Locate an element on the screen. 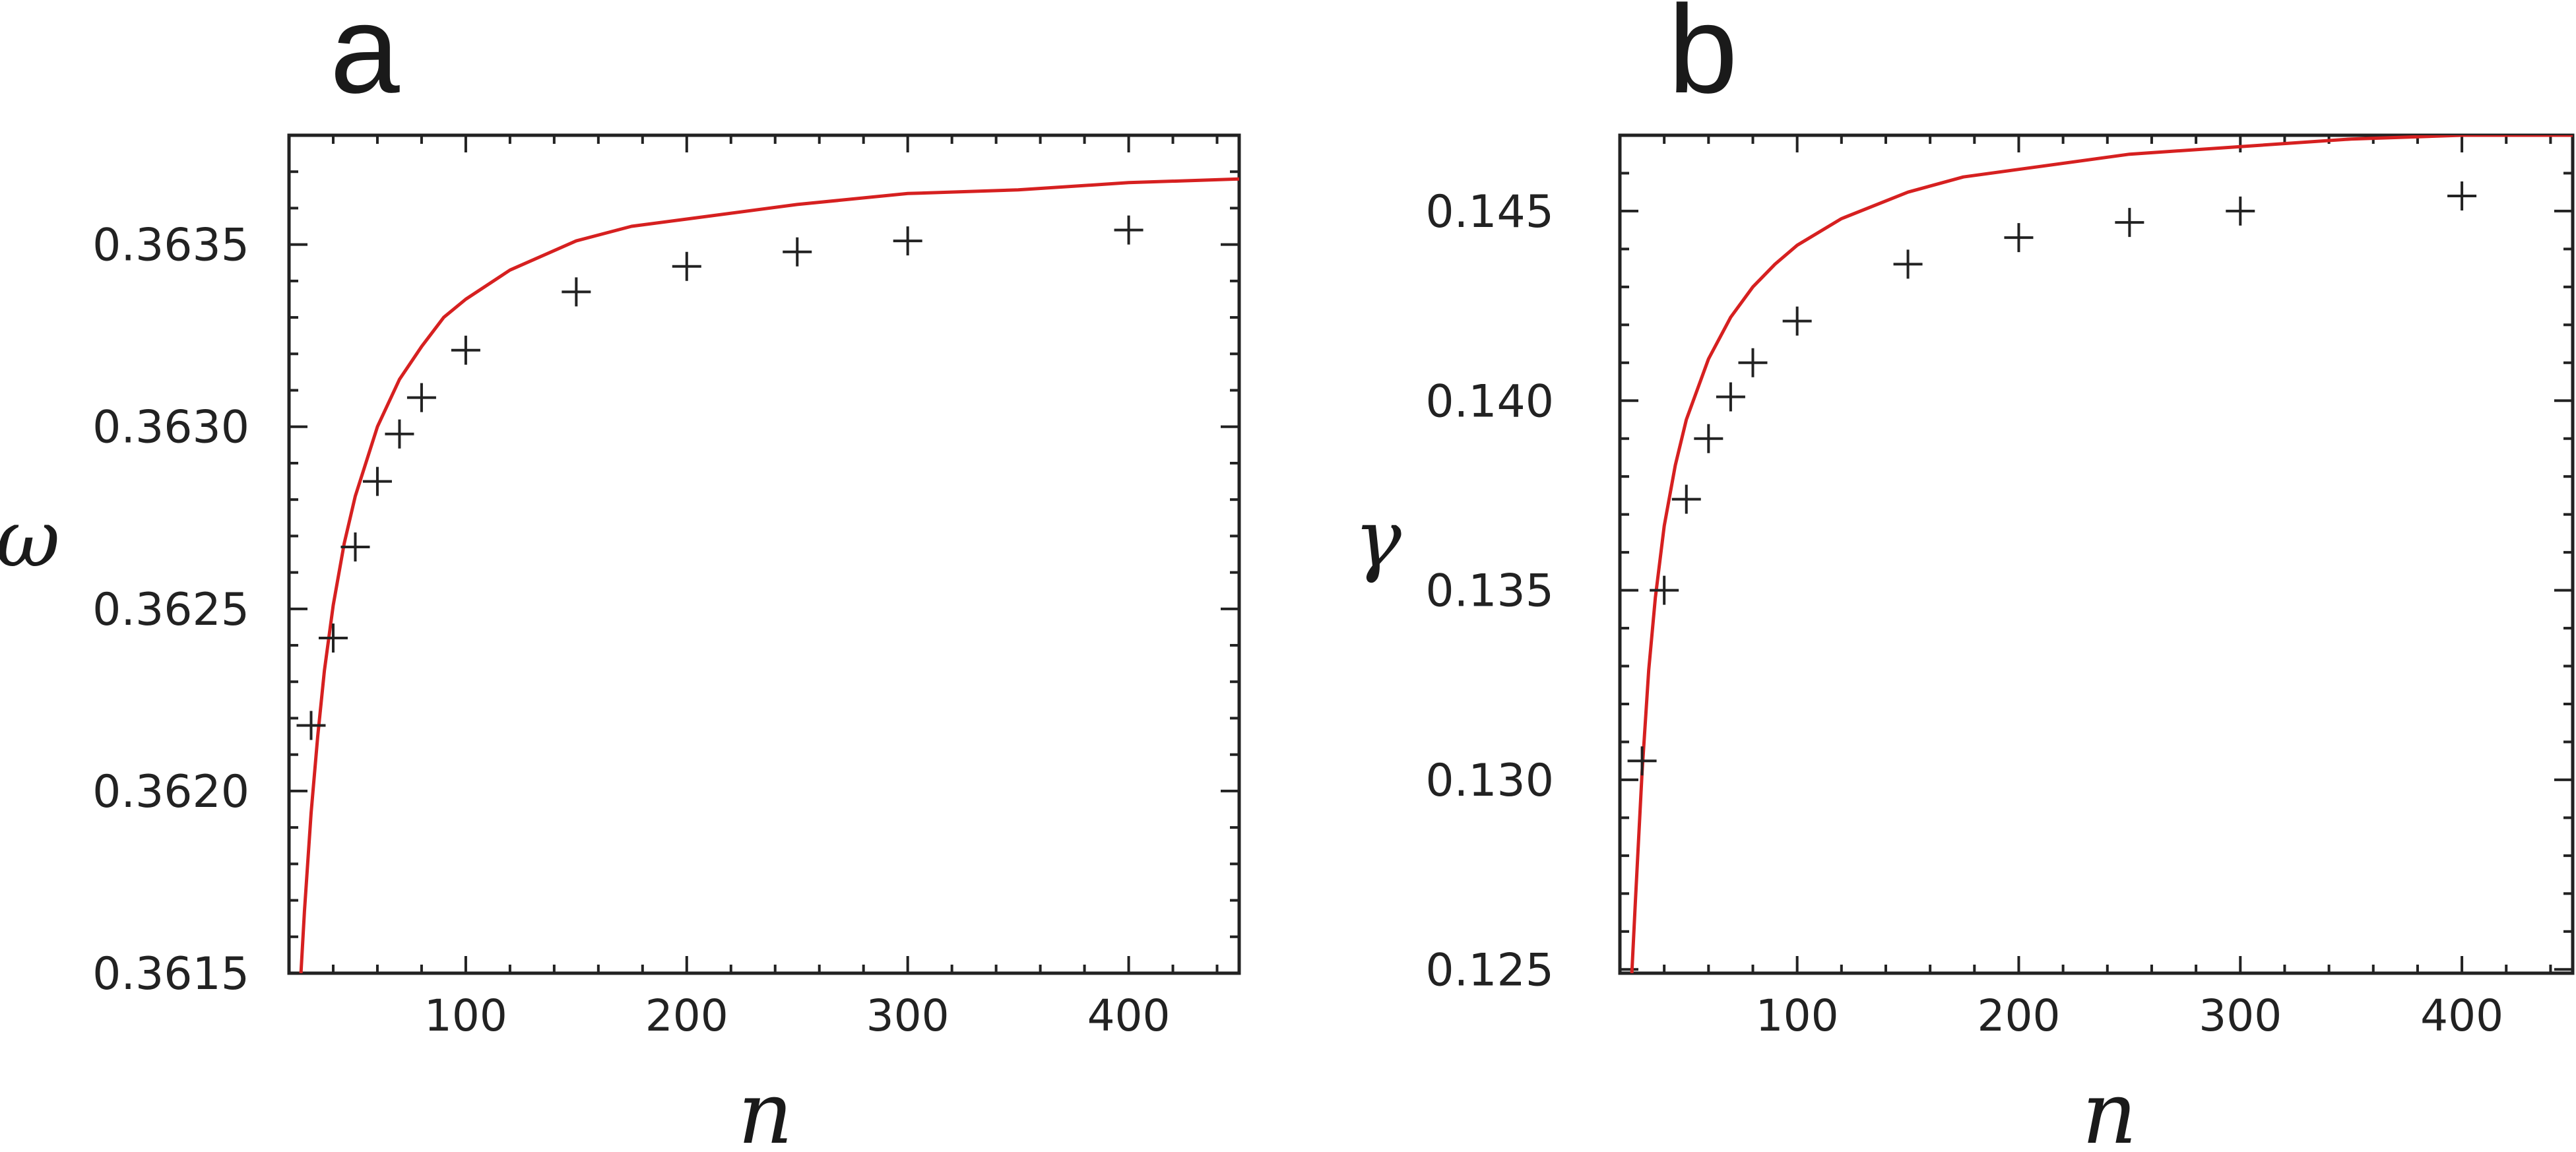 This screenshot has height=1152, width=2576. y-axis-label: ω is located at coordinates (30, 539).